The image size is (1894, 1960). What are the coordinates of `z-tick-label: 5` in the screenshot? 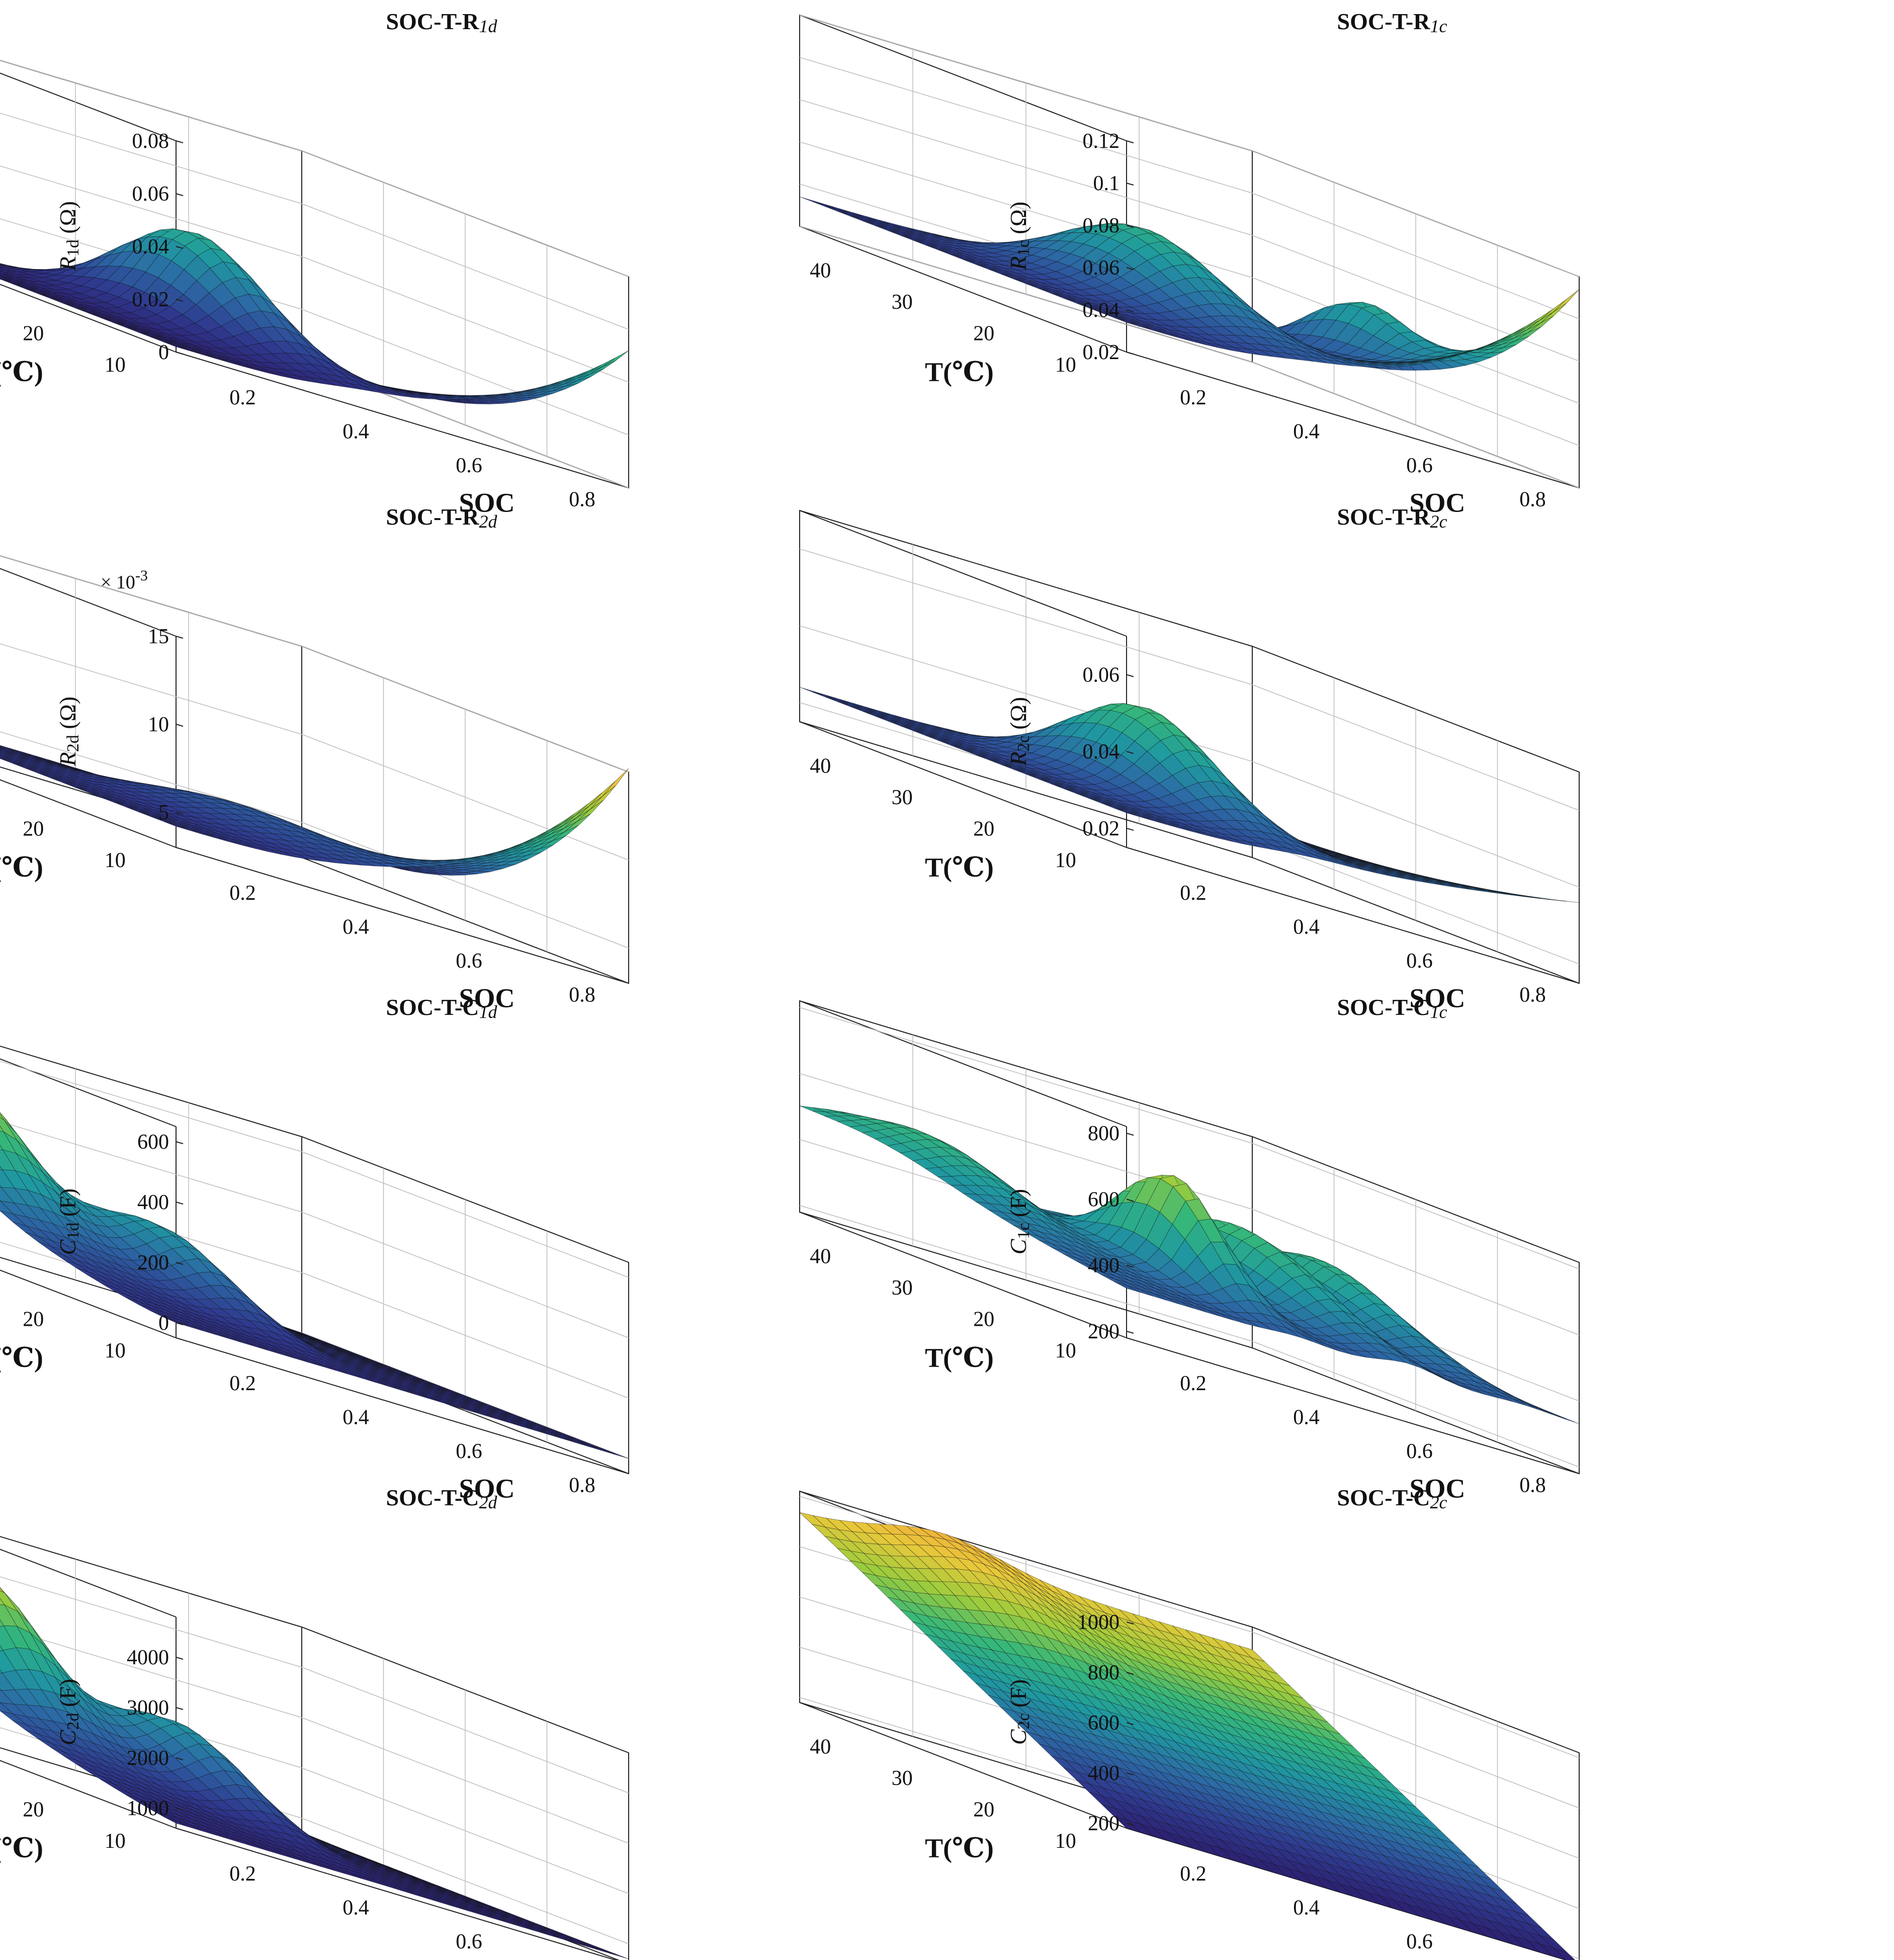 It's located at (164, 812).